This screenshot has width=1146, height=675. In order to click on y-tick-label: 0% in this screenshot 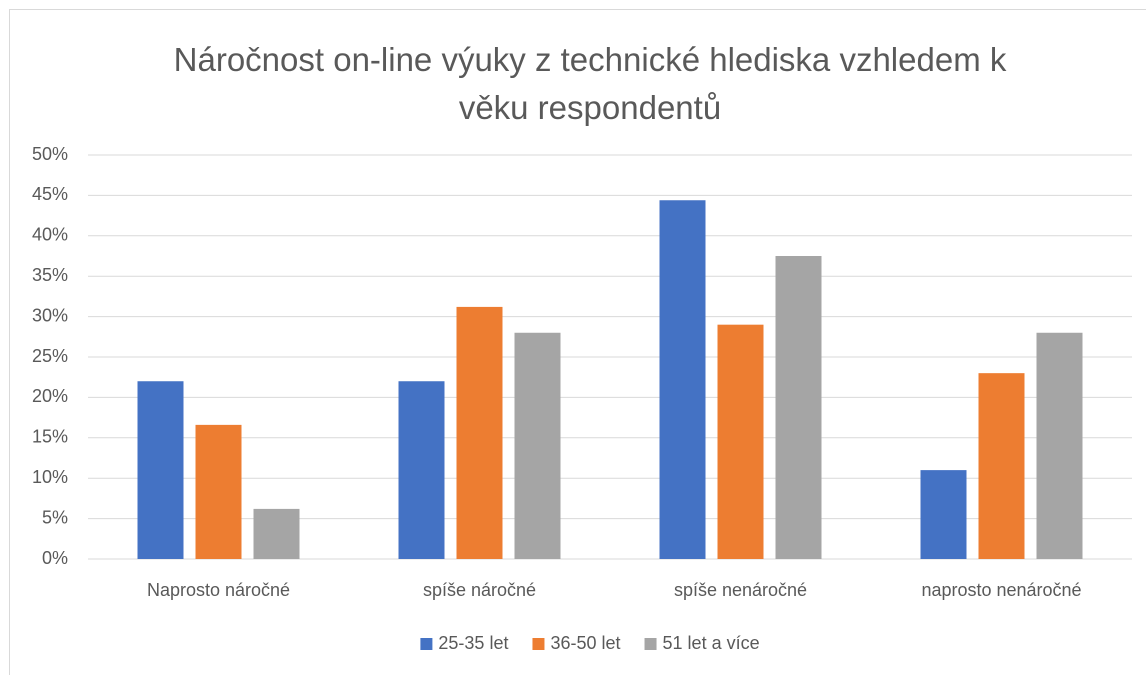, I will do `click(55, 558)`.